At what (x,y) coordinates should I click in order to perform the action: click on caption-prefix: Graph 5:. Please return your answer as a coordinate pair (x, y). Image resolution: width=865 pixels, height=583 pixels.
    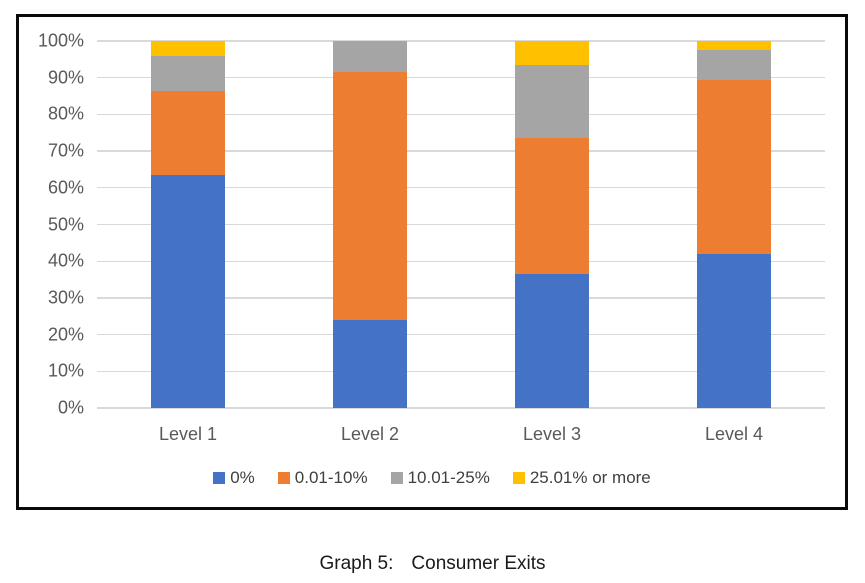
    Looking at the image, I should click on (356, 563).